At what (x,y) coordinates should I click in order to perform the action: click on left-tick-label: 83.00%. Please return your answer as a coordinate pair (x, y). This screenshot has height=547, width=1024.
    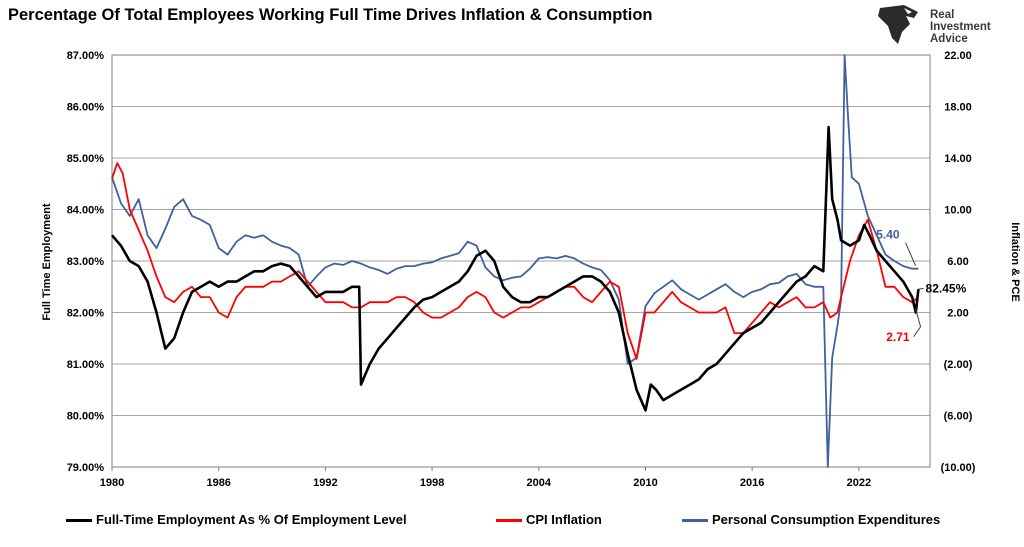
    Looking at the image, I should click on (86, 262).